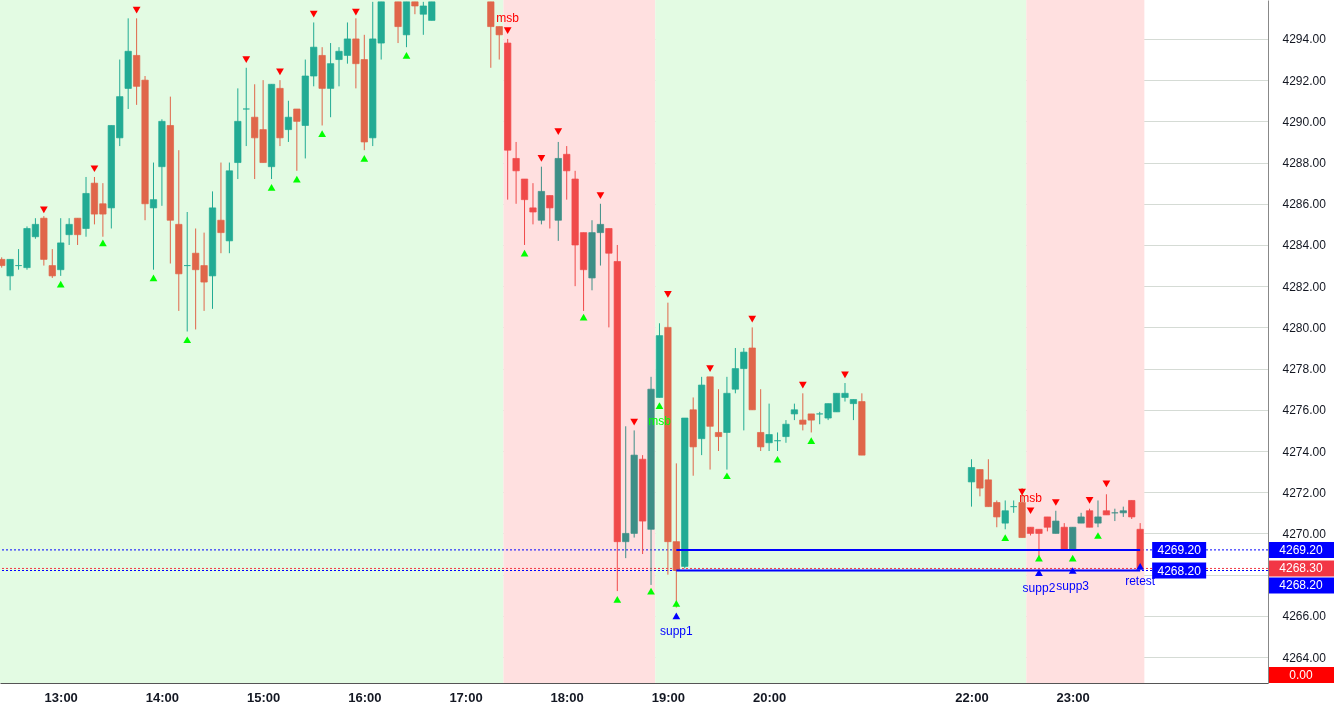  Describe the element at coordinates (1304, 657) in the screenshot. I see `y-tick-label: 4264.00` at that location.